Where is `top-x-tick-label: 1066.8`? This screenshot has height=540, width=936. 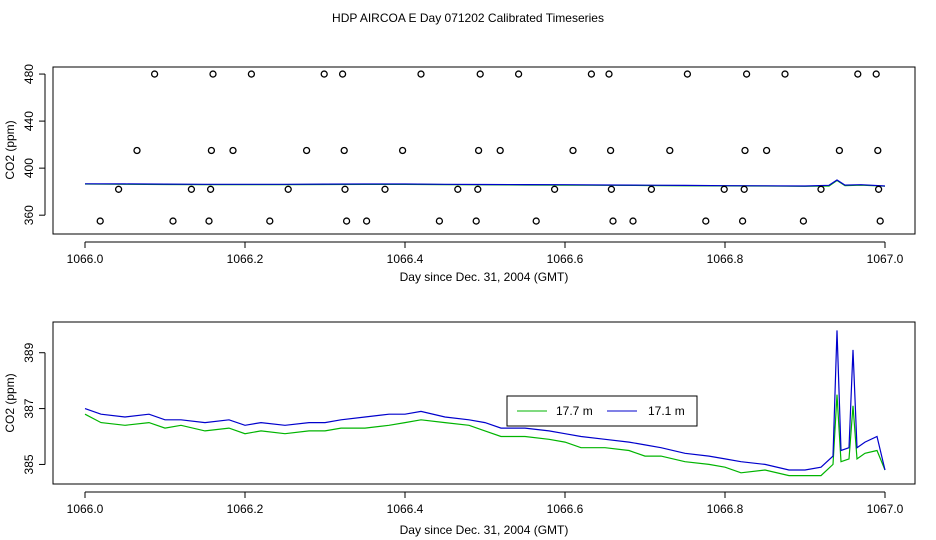 top-x-tick-label: 1066.8 is located at coordinates (725, 259).